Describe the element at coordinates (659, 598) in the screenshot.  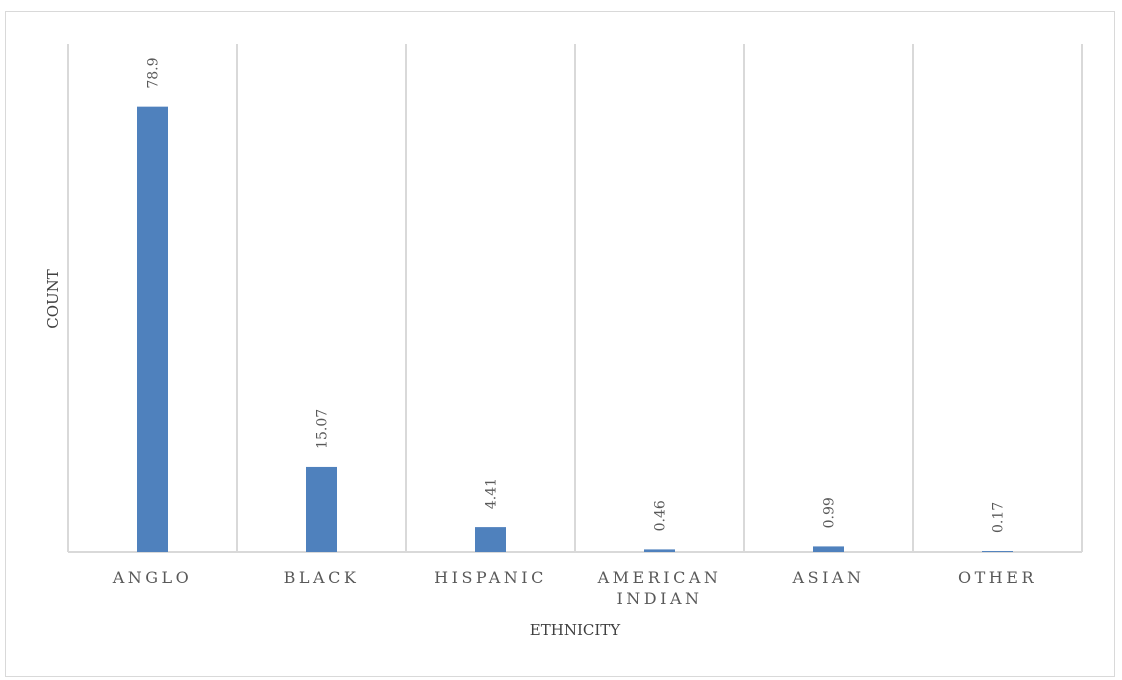
I see `x-tick-label: INDIAN` at that location.